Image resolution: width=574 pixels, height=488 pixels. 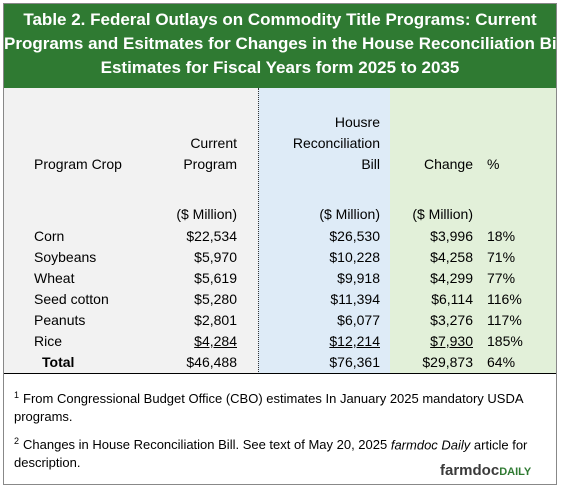 What do you see at coordinates (49, 236) in the screenshot?
I see `row-label: Corn` at bounding box center [49, 236].